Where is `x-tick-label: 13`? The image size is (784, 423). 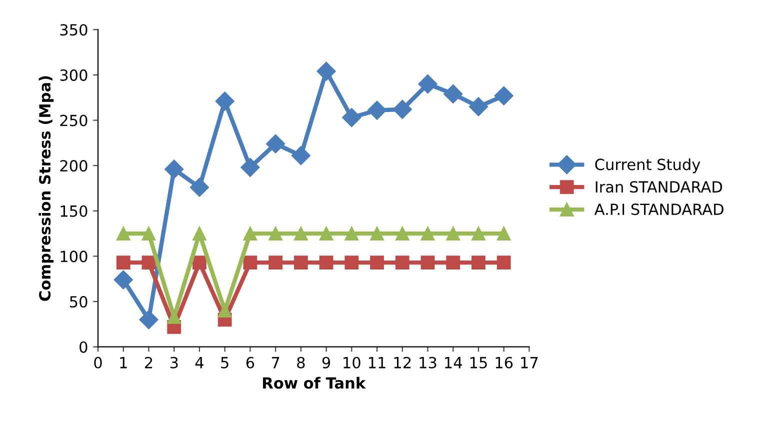 x-tick-label: 13 is located at coordinates (428, 362).